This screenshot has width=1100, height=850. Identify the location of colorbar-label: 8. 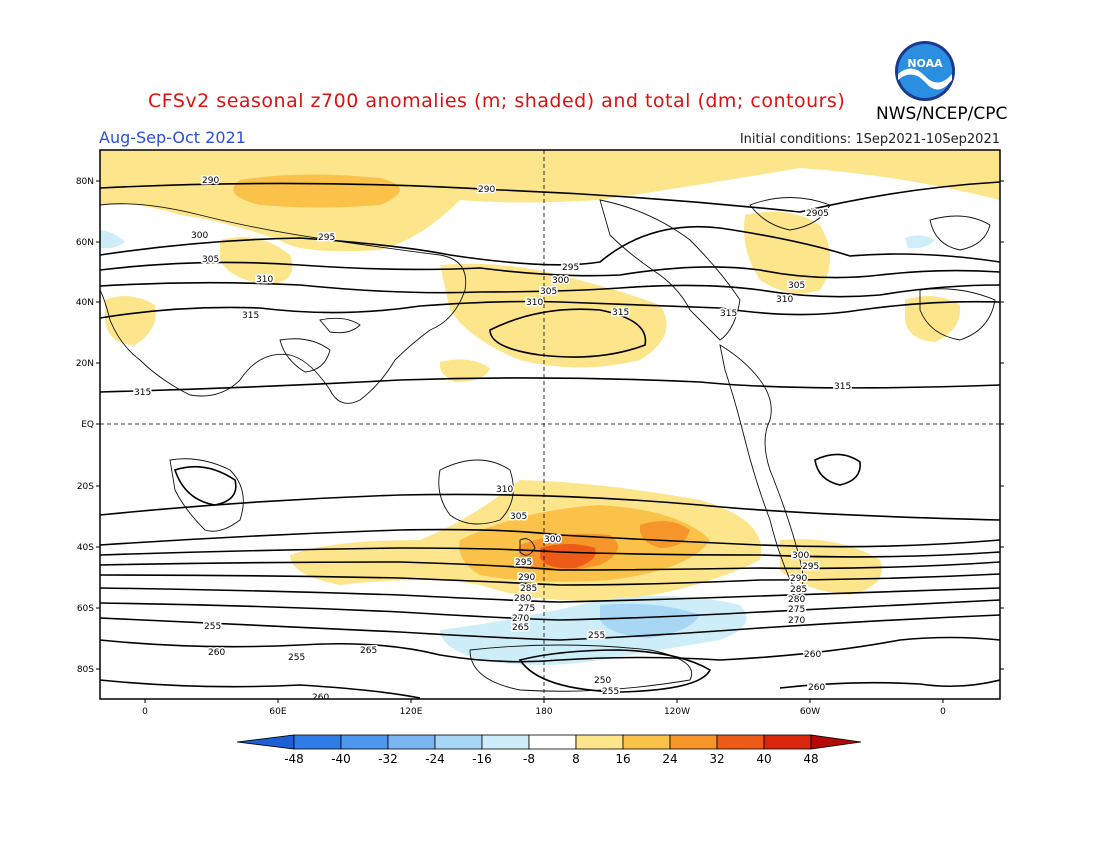
(576, 759).